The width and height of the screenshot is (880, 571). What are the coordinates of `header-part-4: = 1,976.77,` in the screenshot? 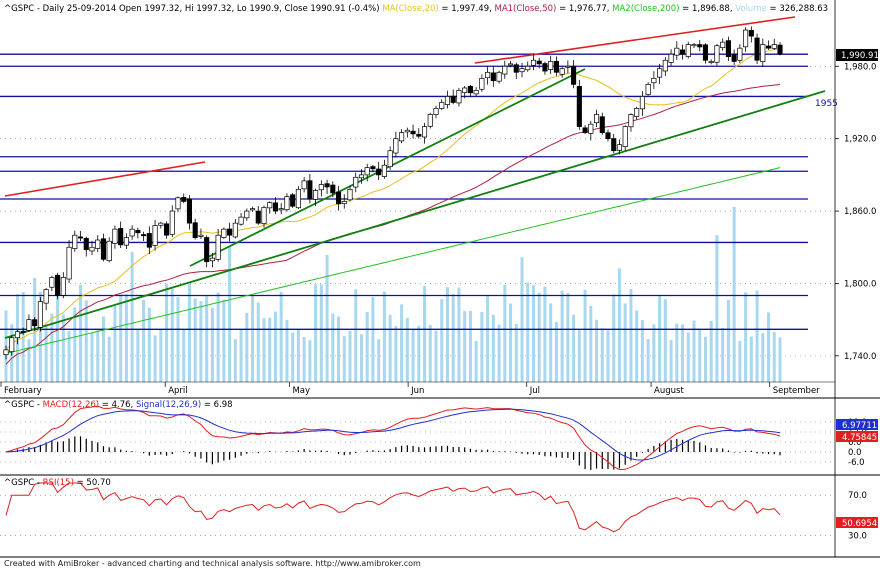 It's located at (584, 9).